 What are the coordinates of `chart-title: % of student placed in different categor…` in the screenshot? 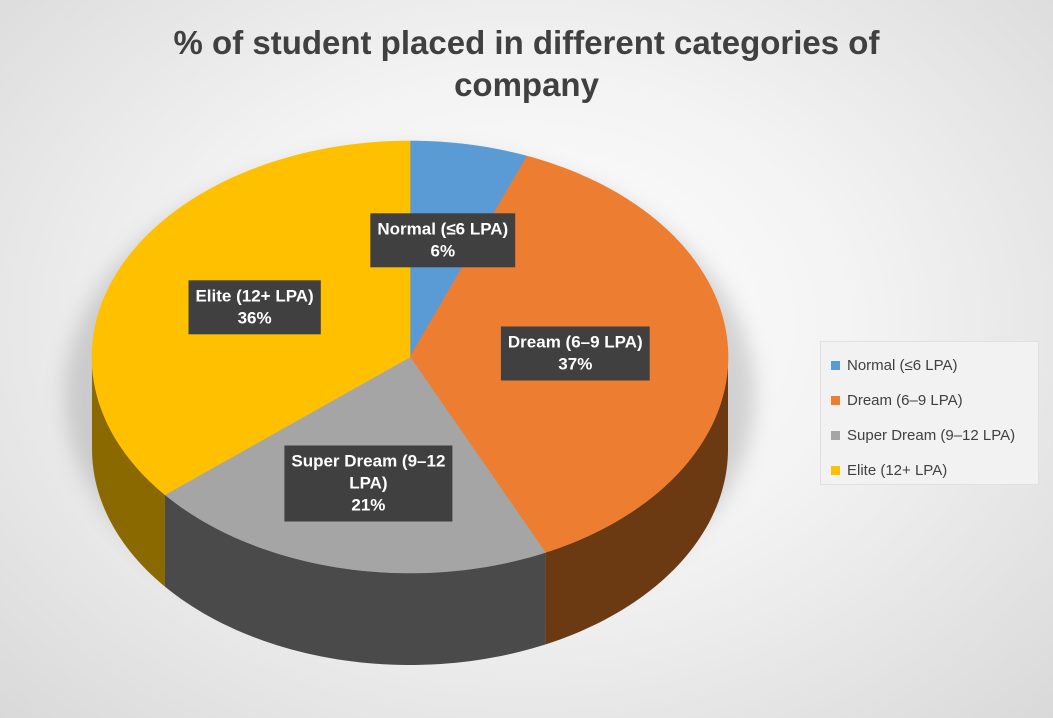 It's located at (526, 63).